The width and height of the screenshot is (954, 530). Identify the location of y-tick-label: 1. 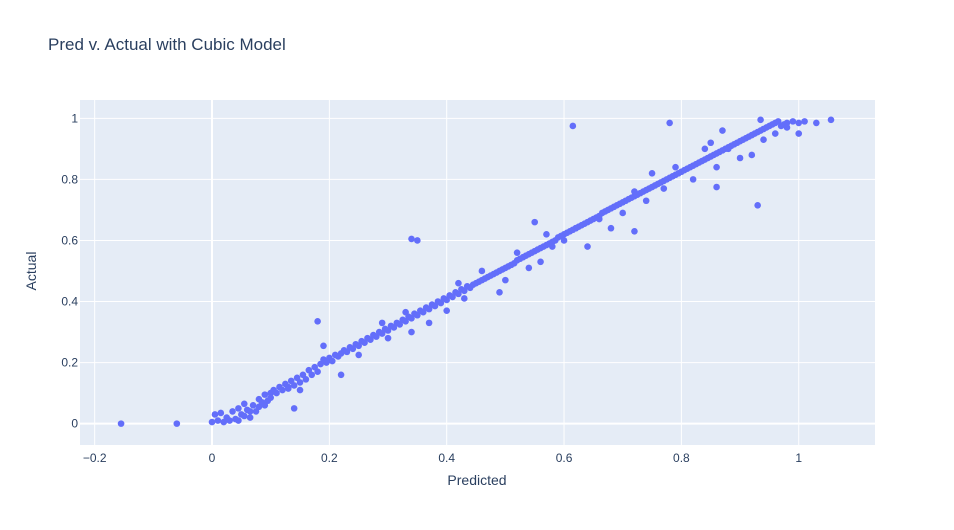
(74, 118).